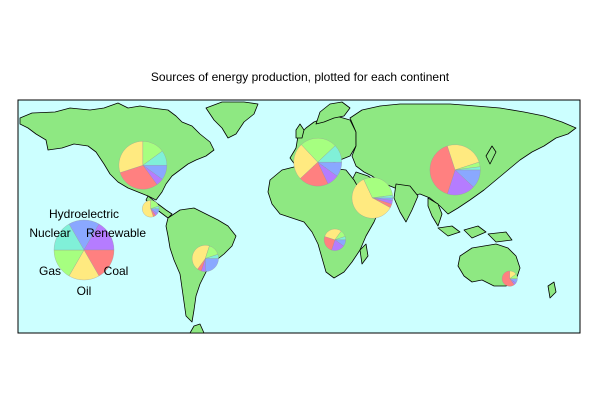 Image resolution: width=600 pixels, height=400 pixels. Describe the element at coordinates (491, 155) in the screenshot. I see `landmass-japan` at that location.